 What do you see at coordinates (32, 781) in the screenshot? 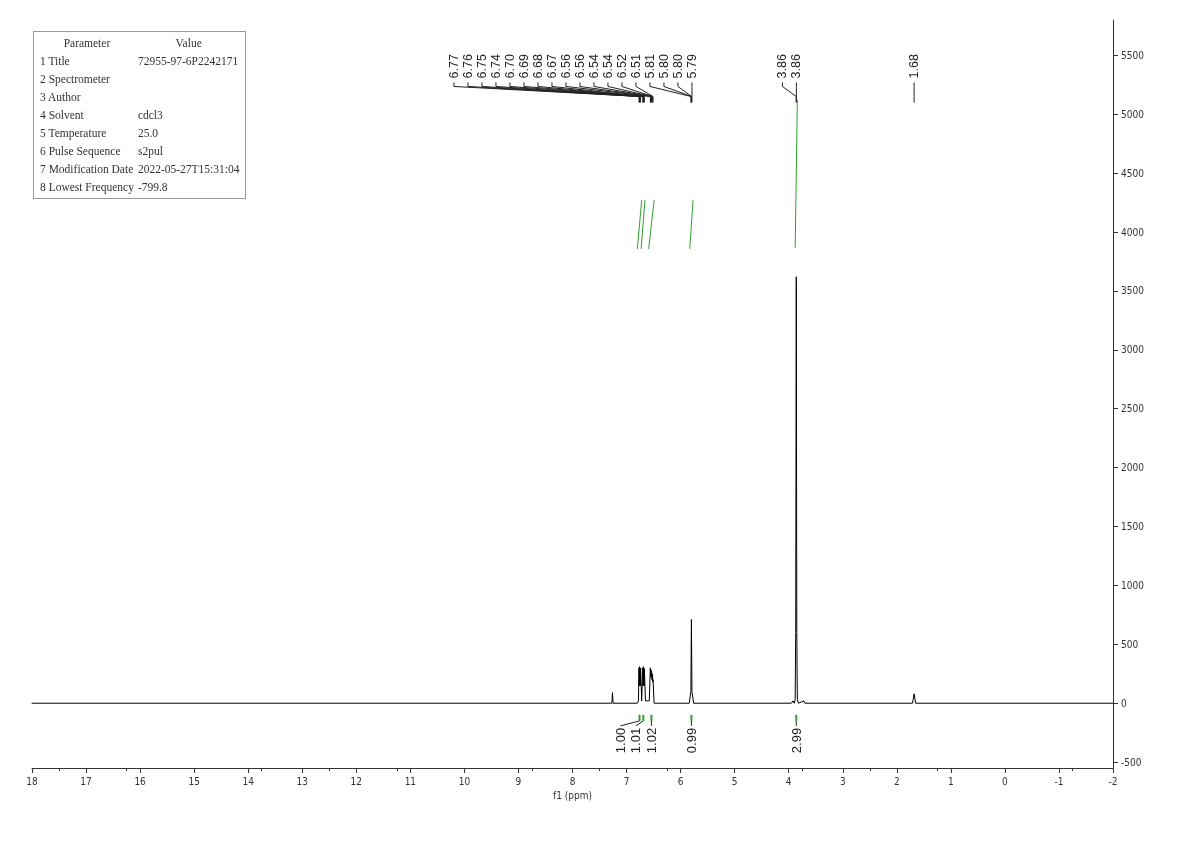
I see `x-tick-label: 18` at bounding box center [32, 781].